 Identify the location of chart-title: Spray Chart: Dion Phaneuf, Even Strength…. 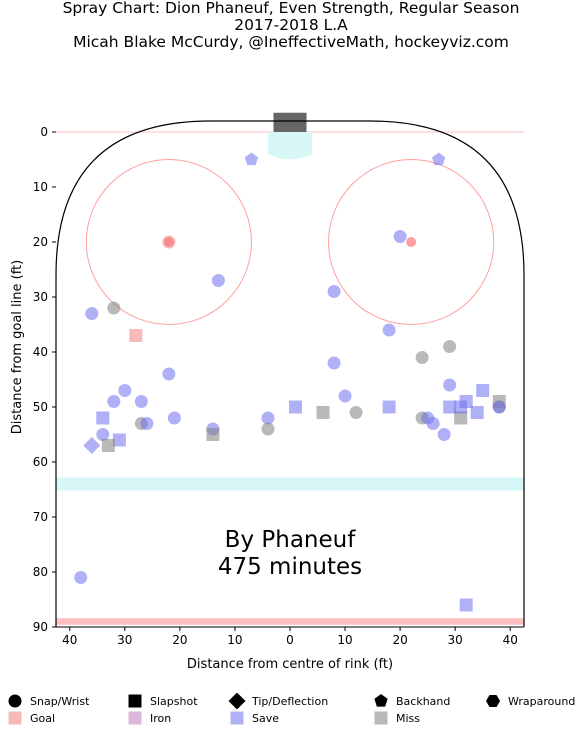
(291, 25).